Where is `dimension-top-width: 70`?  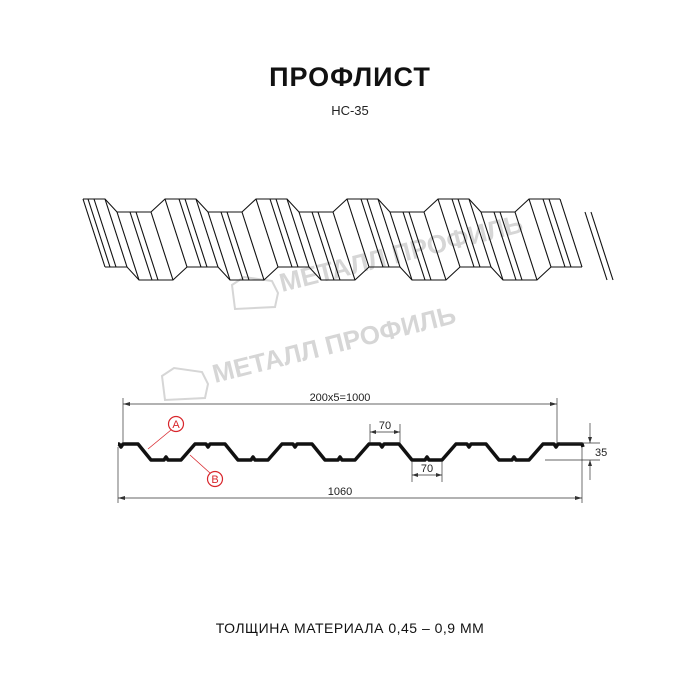 dimension-top-width: 70 is located at coordinates (385, 426).